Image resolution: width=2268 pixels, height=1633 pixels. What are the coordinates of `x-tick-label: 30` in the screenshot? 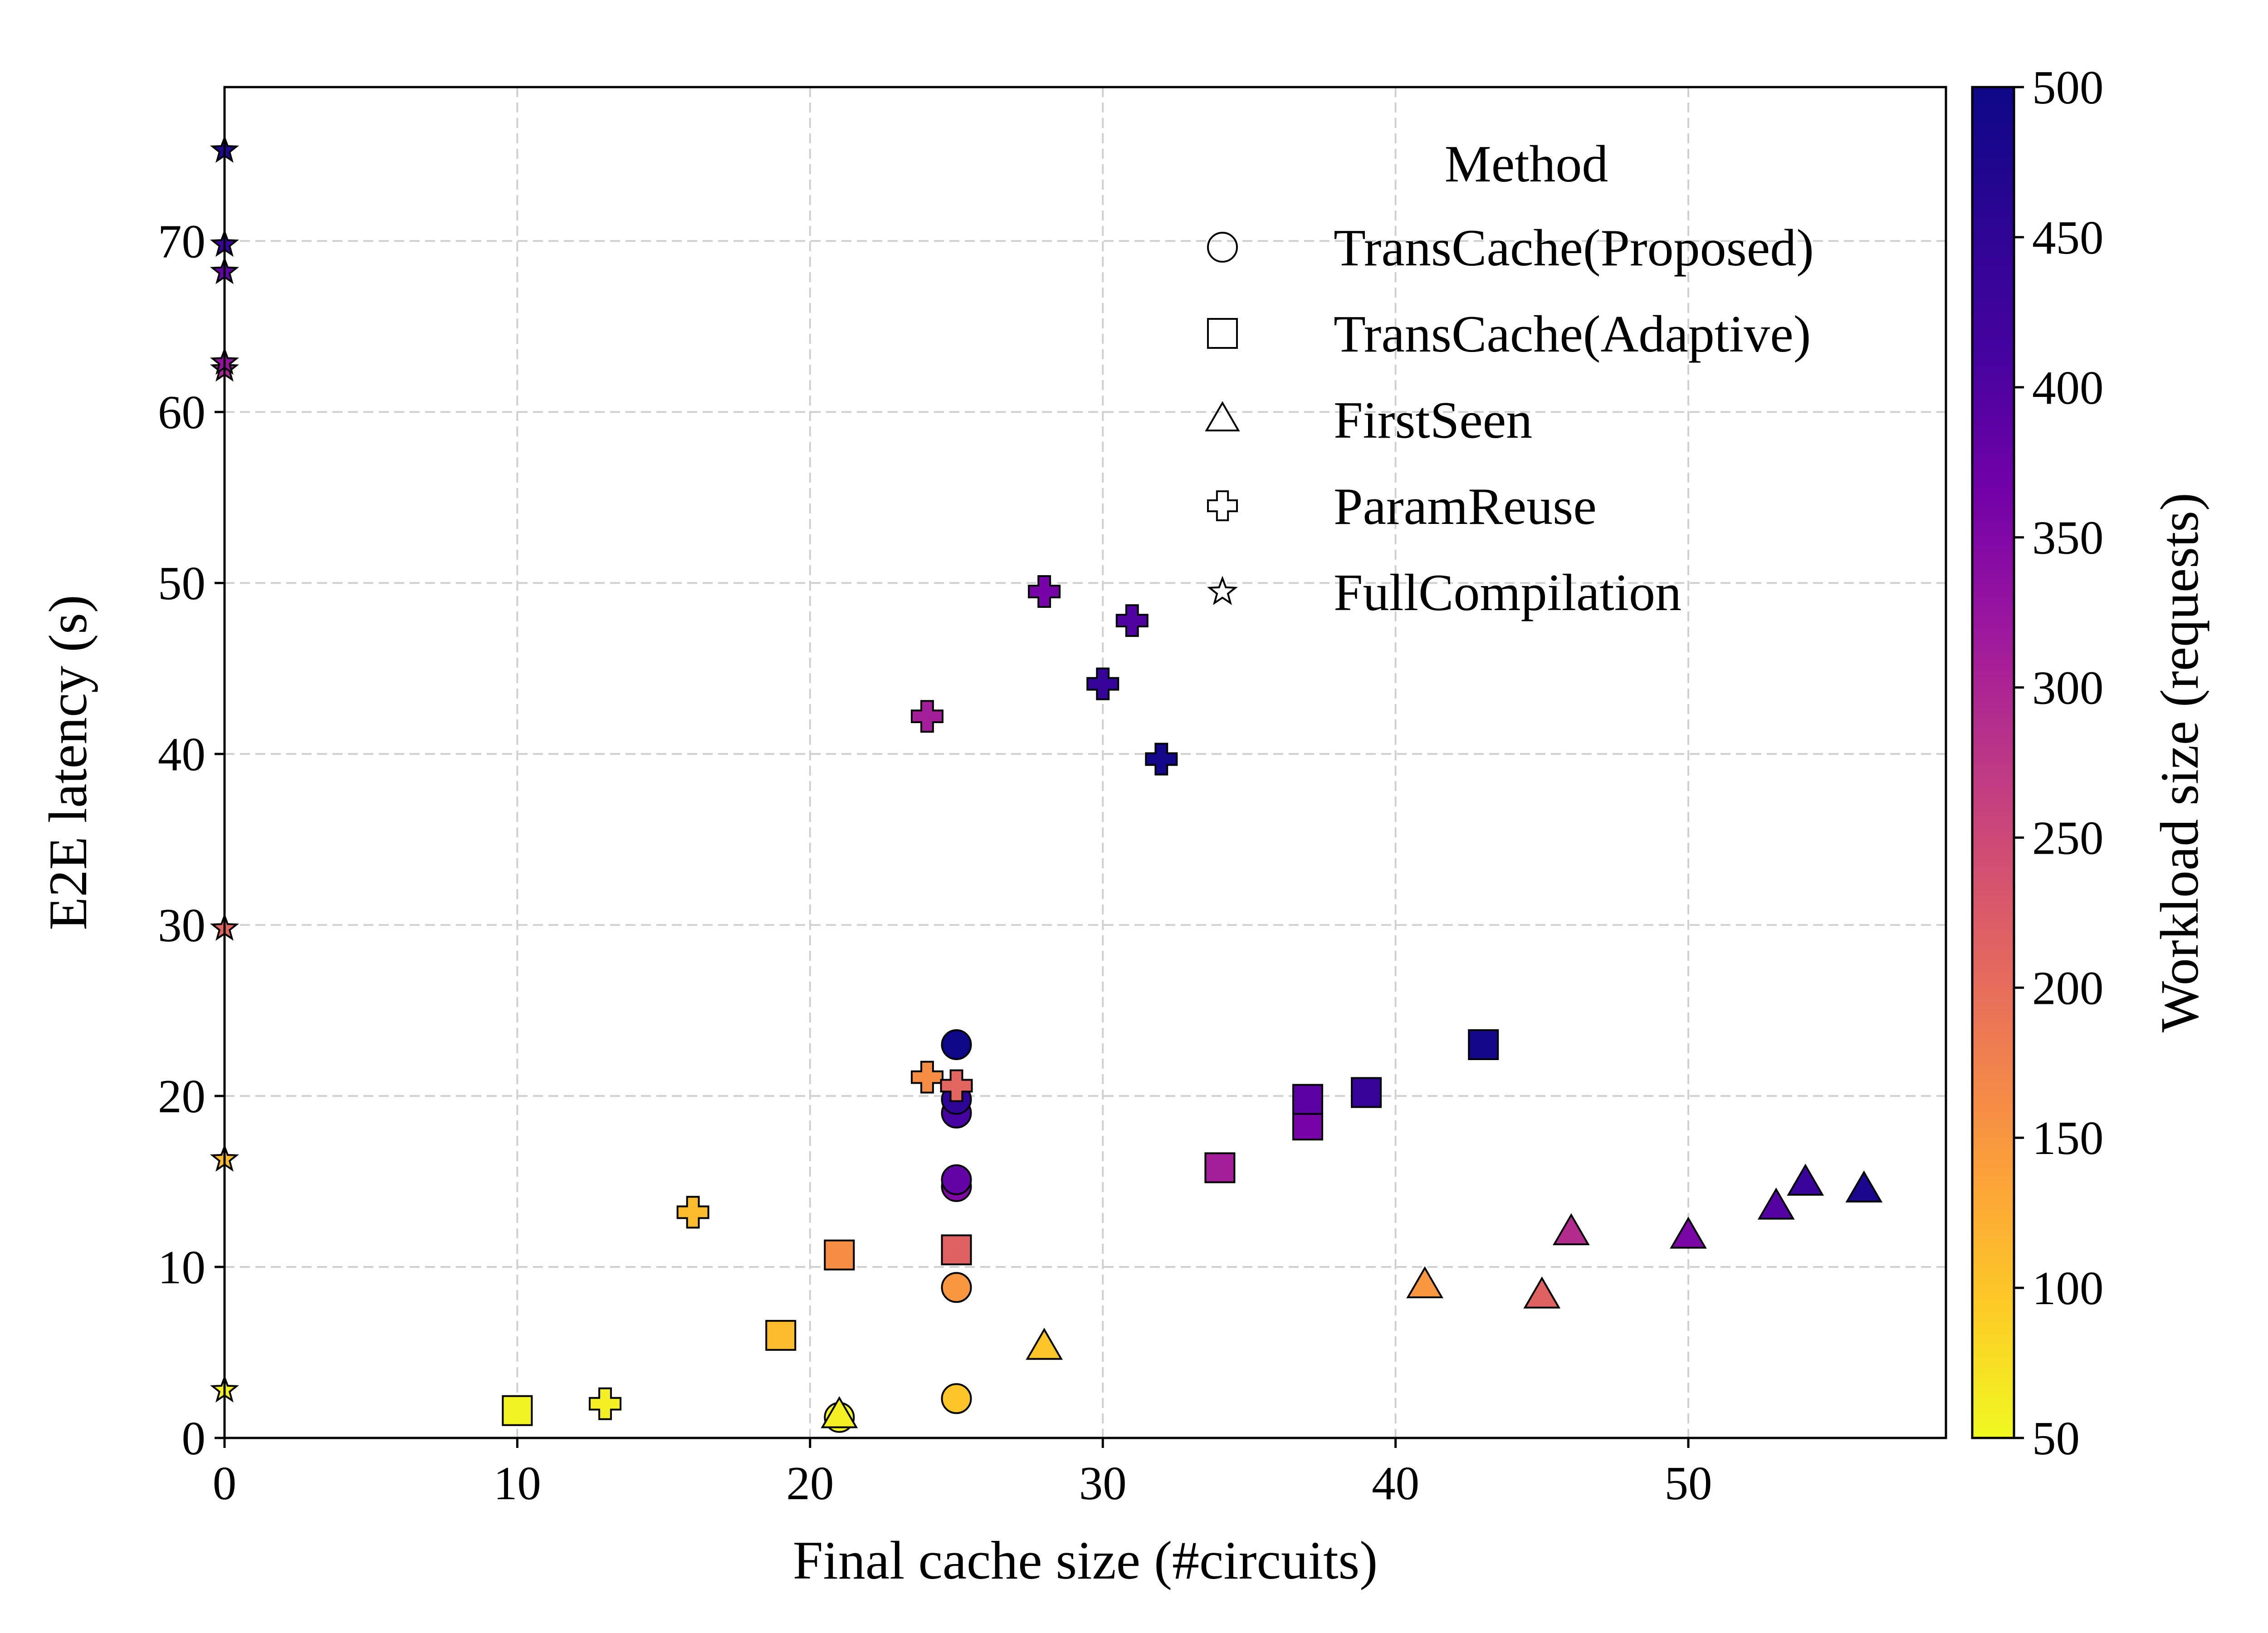 It's located at (1103, 1483).